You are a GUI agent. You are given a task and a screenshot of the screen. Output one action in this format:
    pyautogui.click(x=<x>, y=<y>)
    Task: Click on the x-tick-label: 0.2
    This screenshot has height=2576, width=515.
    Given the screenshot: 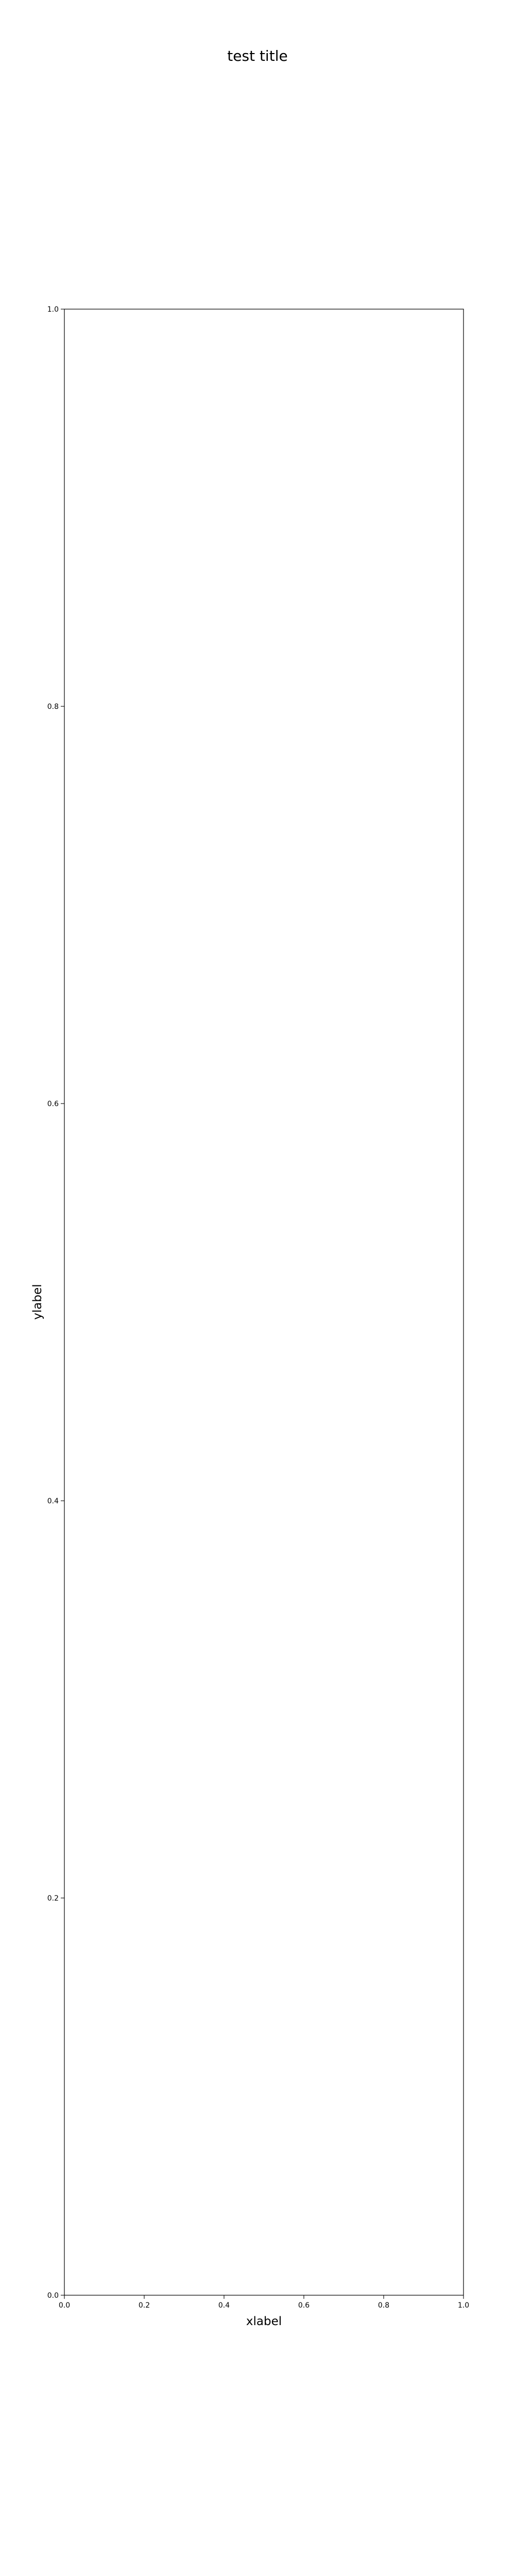 What is the action you would take?
    pyautogui.click(x=144, y=2305)
    